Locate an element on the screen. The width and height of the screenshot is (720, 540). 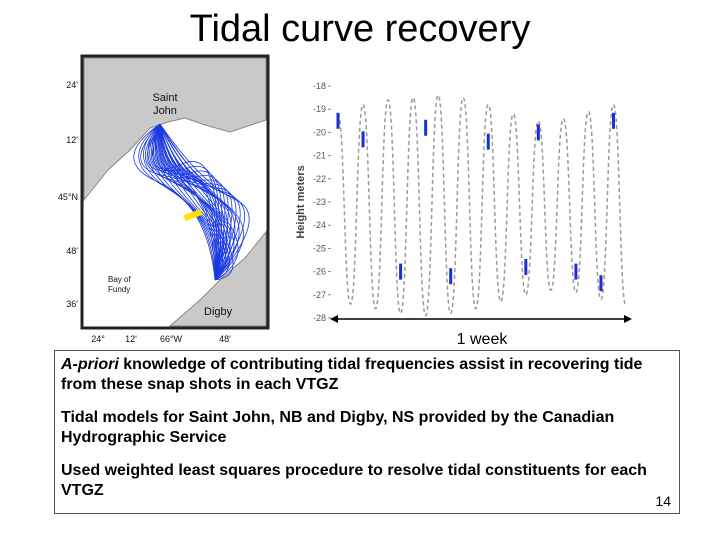
place-label: Fundy is located at coordinates (119, 289).